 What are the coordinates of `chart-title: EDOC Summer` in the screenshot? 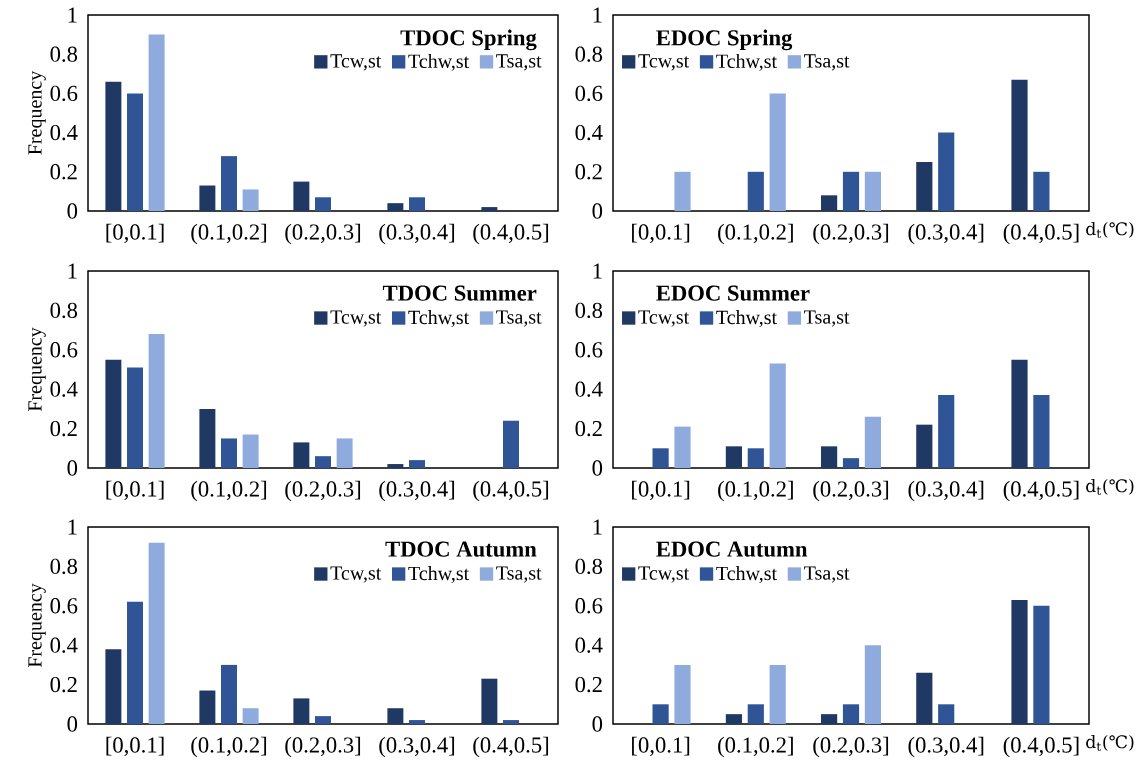 It's located at (733, 293).